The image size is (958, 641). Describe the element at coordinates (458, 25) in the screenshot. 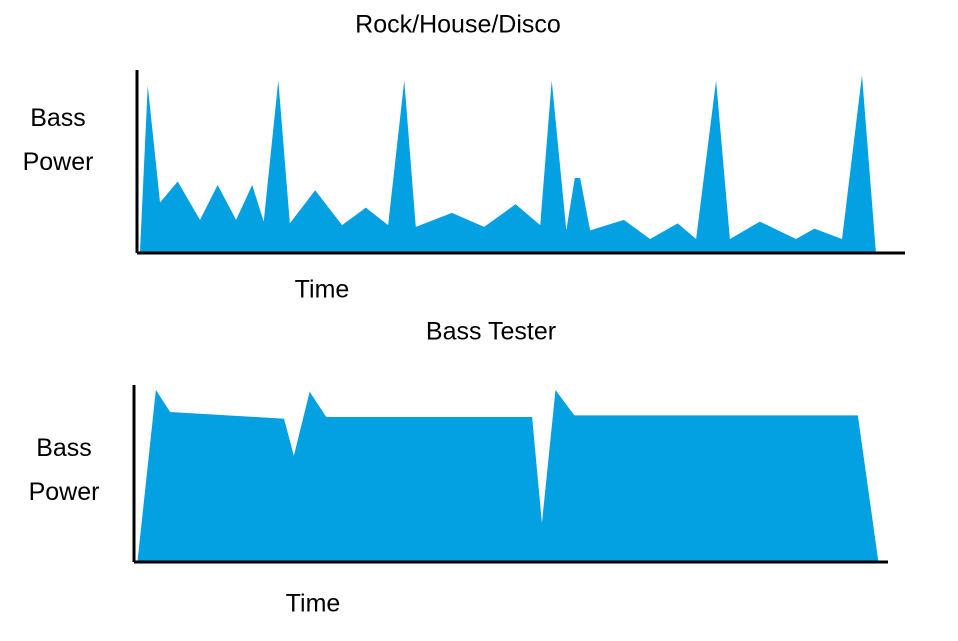

I see `chart-title: Rock/House/Disco` at that location.